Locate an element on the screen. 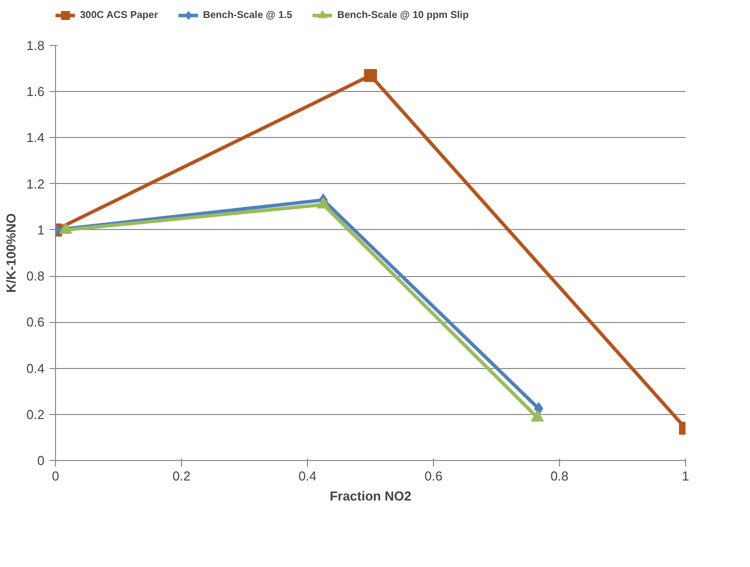  y-tick-label: 1.8 is located at coordinates (35, 45).